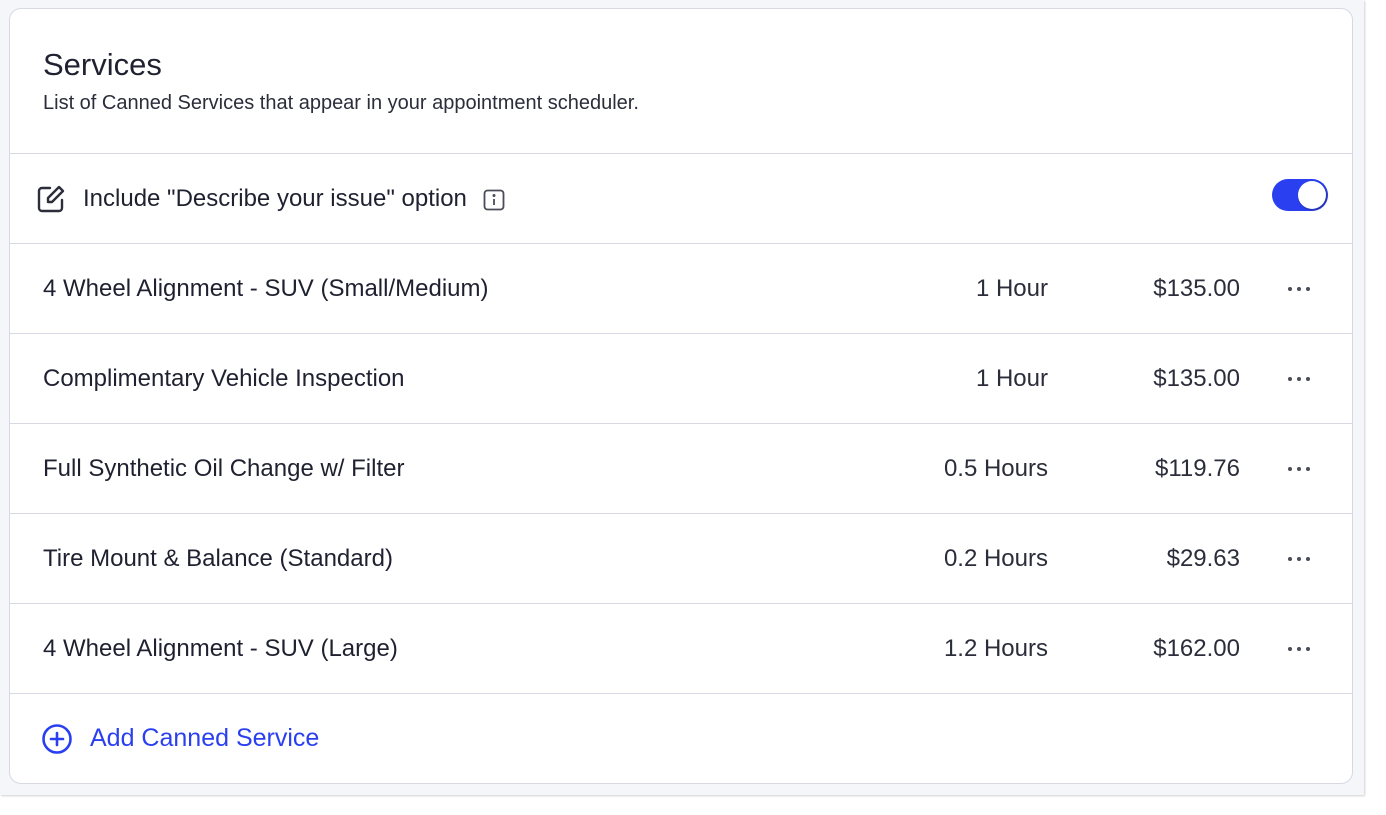 This screenshot has width=1386, height=815. What do you see at coordinates (681, 199) in the screenshot?
I see `describe-issue-row: Include "Describe your issue" option` at bounding box center [681, 199].